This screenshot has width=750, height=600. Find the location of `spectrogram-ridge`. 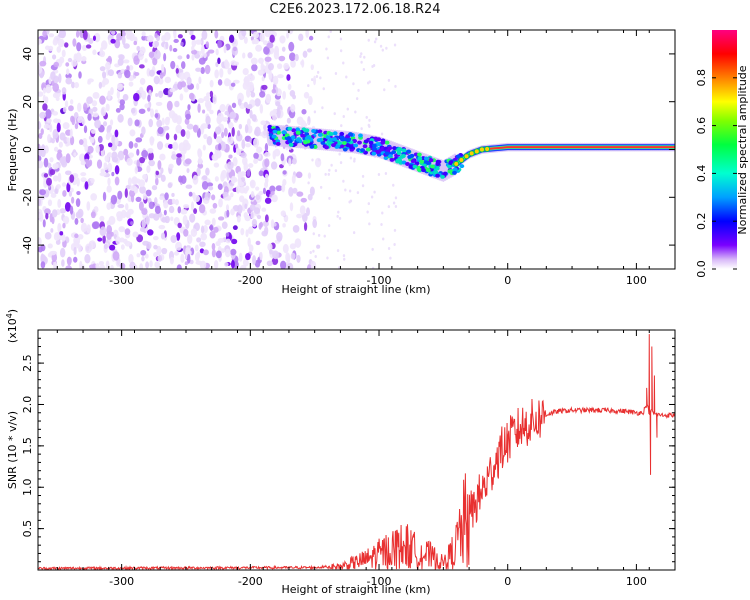

spectrogram-ridge is located at coordinates (470, 153).